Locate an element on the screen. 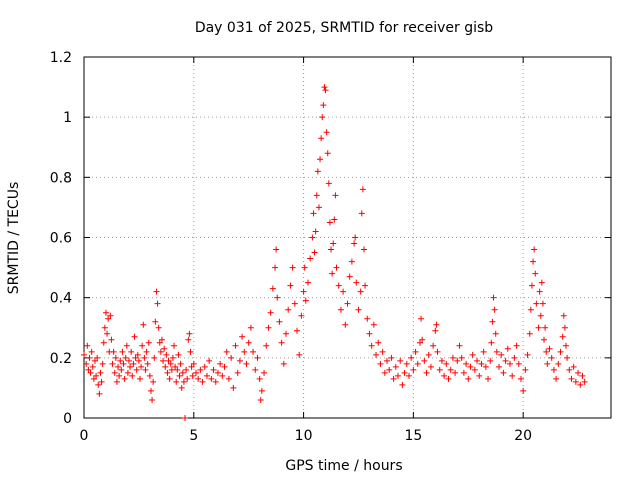  y-tick-label: 0.6 is located at coordinates (61, 239).